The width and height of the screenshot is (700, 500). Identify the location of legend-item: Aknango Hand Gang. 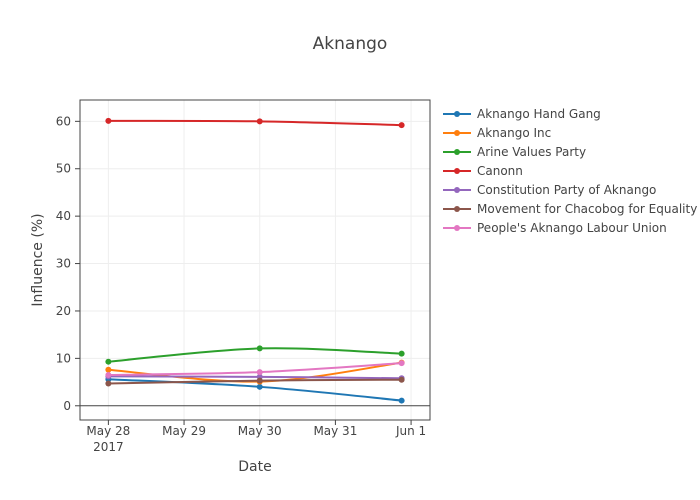
(522, 114).